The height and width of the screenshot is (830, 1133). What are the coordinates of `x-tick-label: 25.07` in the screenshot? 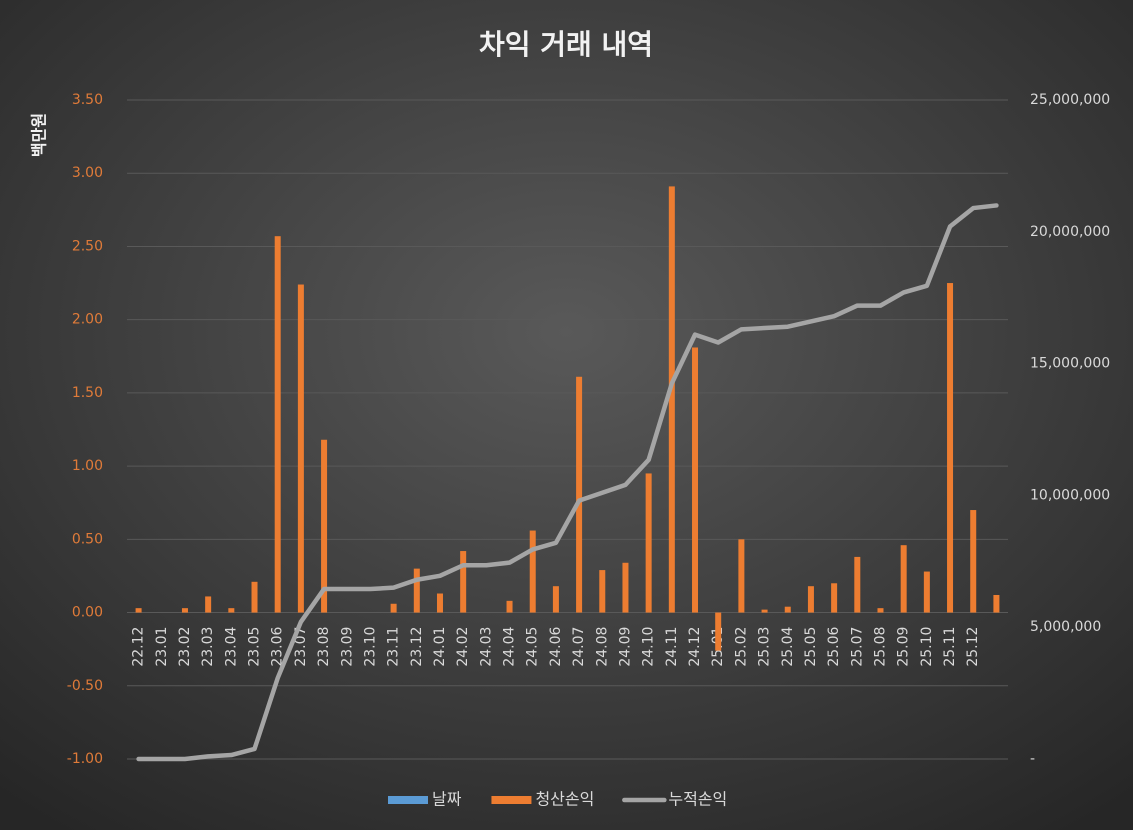 It's located at (857, 647).